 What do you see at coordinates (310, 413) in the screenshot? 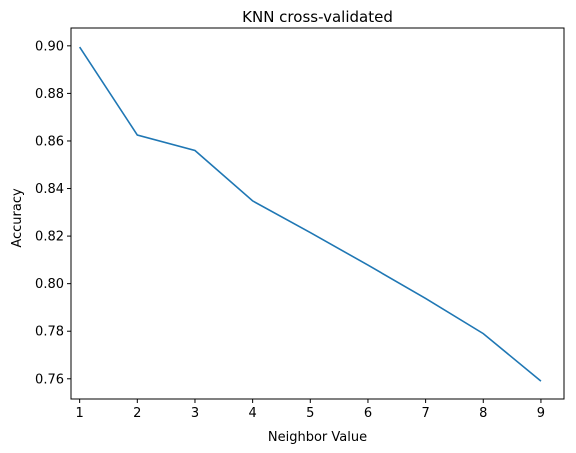
I see `x-tick-label: 5` at bounding box center [310, 413].